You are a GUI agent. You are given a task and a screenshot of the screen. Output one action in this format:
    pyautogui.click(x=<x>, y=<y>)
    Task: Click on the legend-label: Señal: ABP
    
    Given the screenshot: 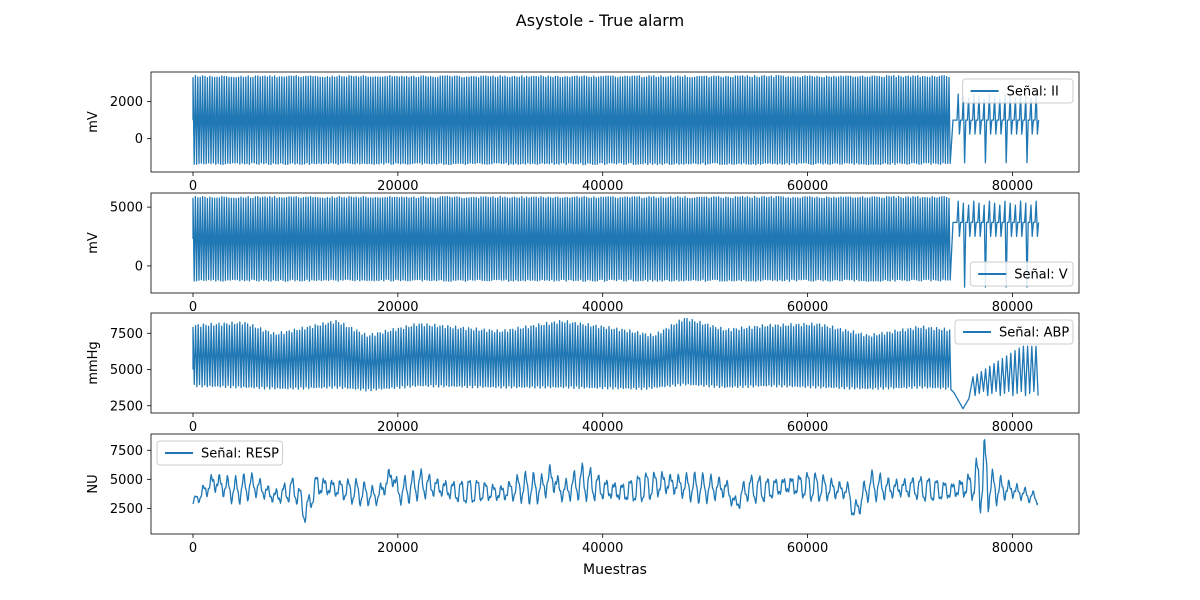 What is the action you would take?
    pyautogui.click(x=1034, y=333)
    